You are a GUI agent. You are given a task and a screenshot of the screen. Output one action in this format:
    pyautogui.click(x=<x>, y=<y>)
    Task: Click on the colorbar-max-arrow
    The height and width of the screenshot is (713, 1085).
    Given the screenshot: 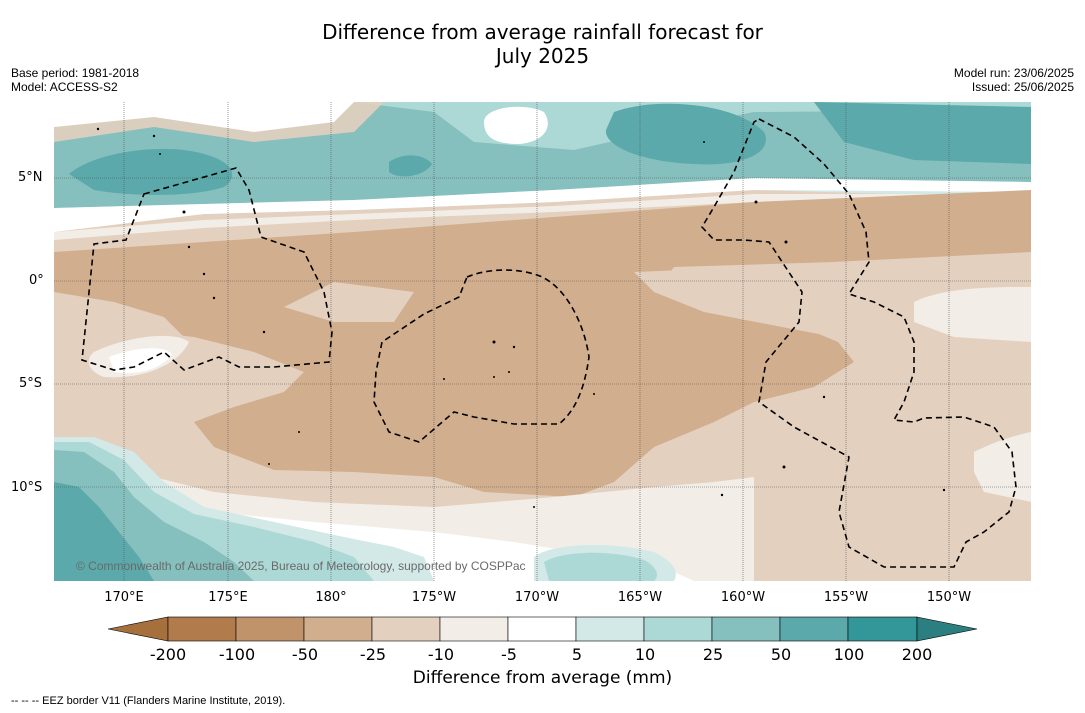 What is the action you would take?
    pyautogui.click(x=947, y=629)
    